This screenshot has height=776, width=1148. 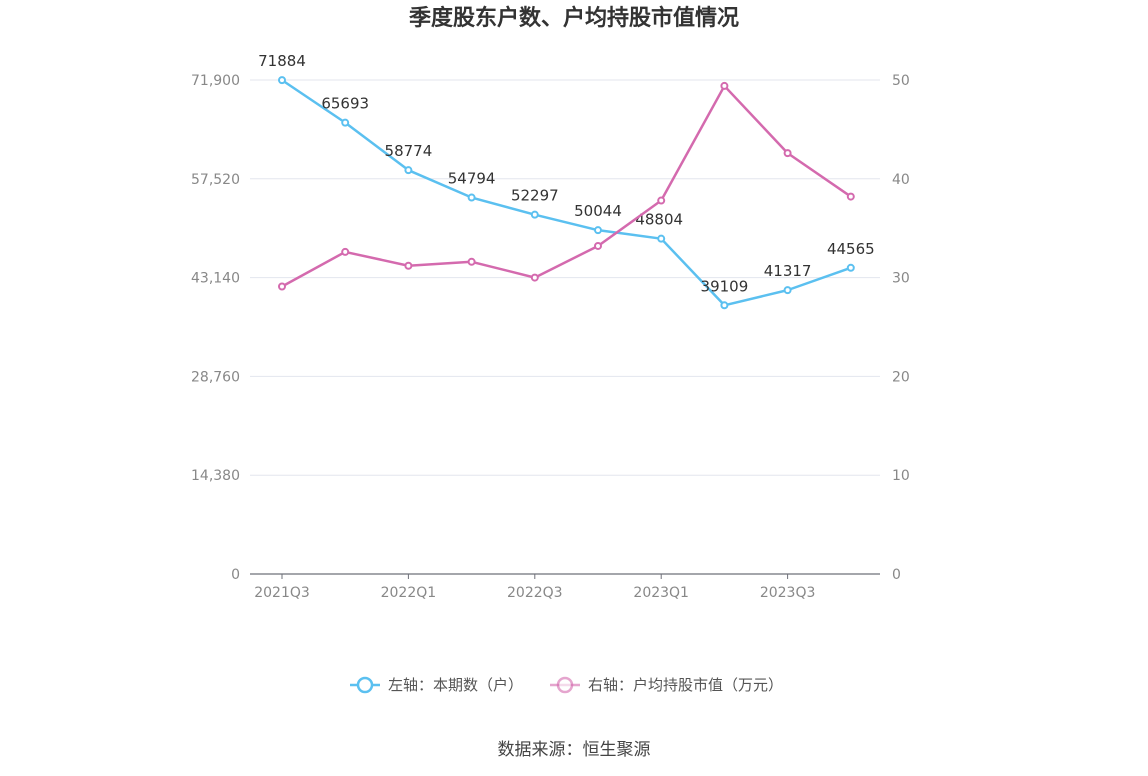 I want to click on right-axis-ticks: 0 10 20 30 40 50, so click(x=901, y=328).